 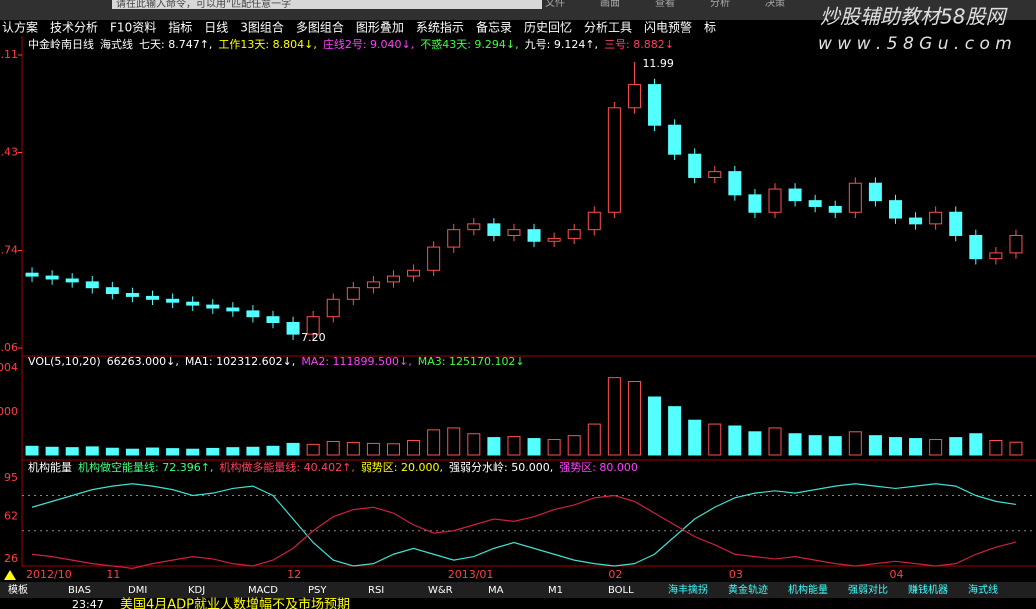 What do you see at coordinates (808, 589) in the screenshot?
I see `tab: 机构能量` at bounding box center [808, 589].